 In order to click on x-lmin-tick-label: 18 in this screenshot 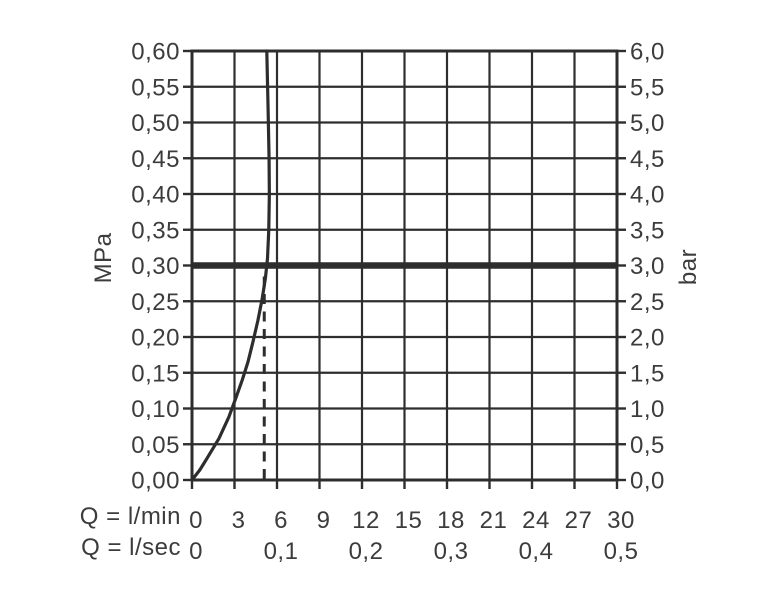, I will do `click(451, 520)`.